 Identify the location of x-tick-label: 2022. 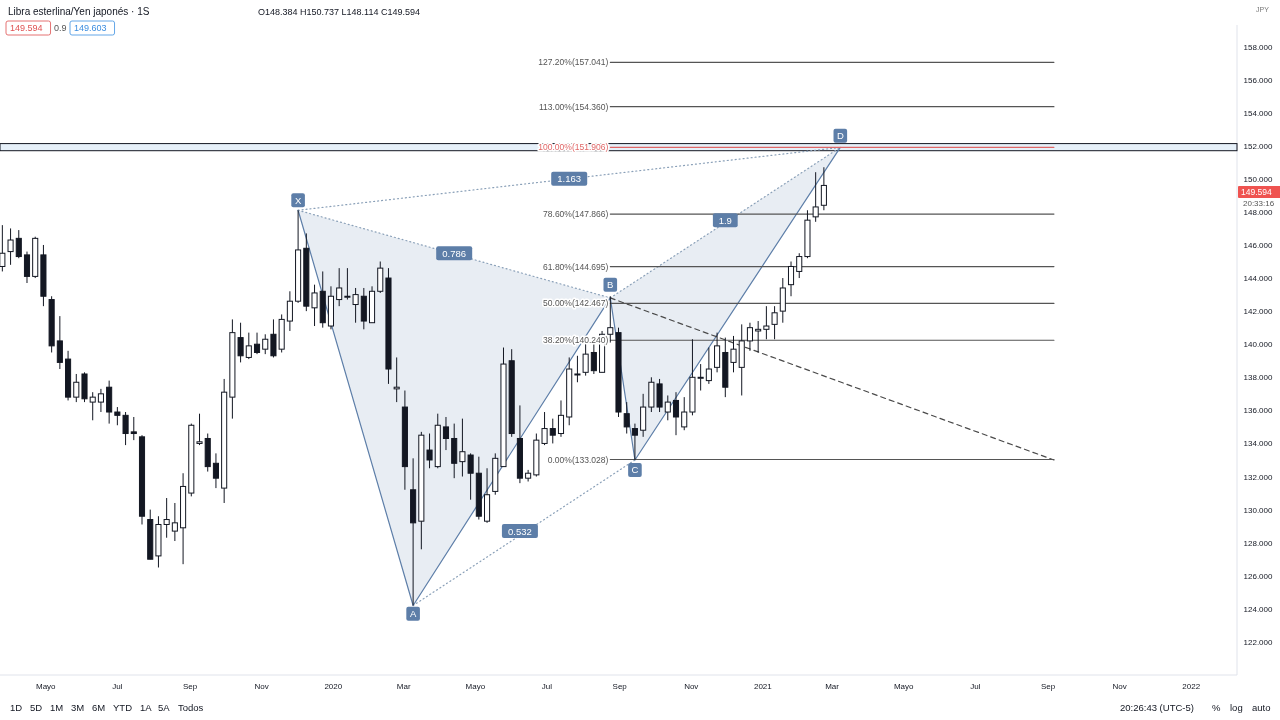
(1191, 686).